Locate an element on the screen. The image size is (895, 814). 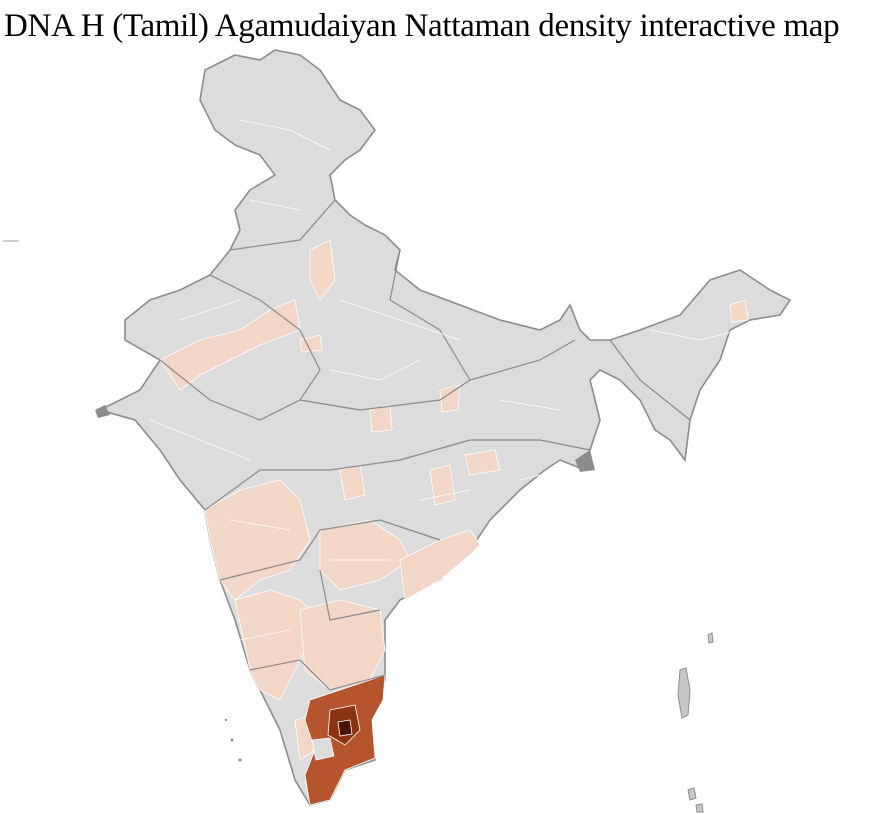
andaman-nicobar-islands is located at coordinates (695, 722).